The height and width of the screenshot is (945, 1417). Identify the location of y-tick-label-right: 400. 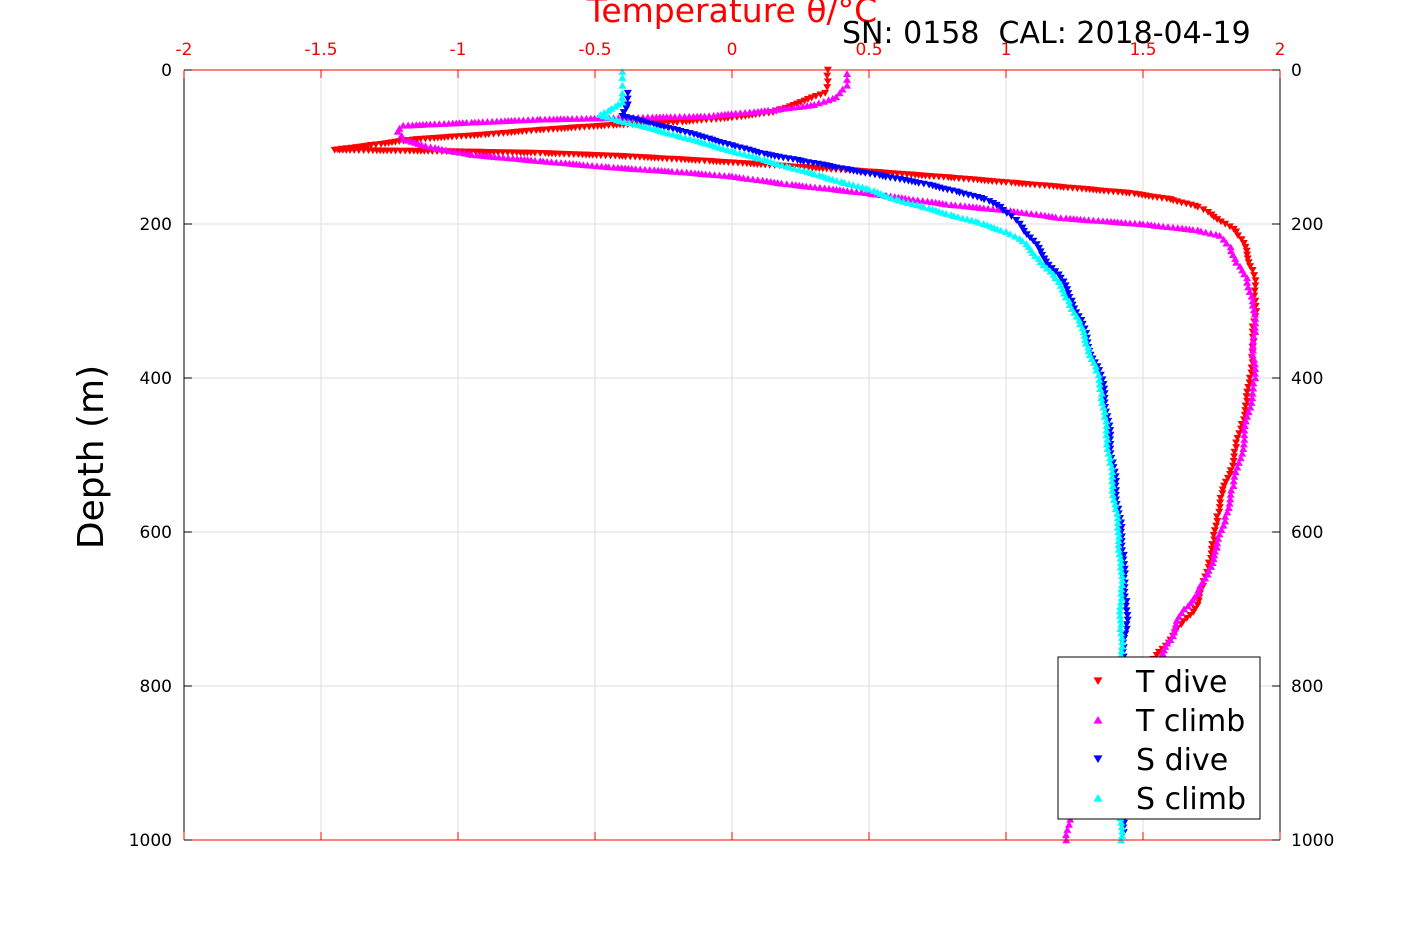
(1307, 379).